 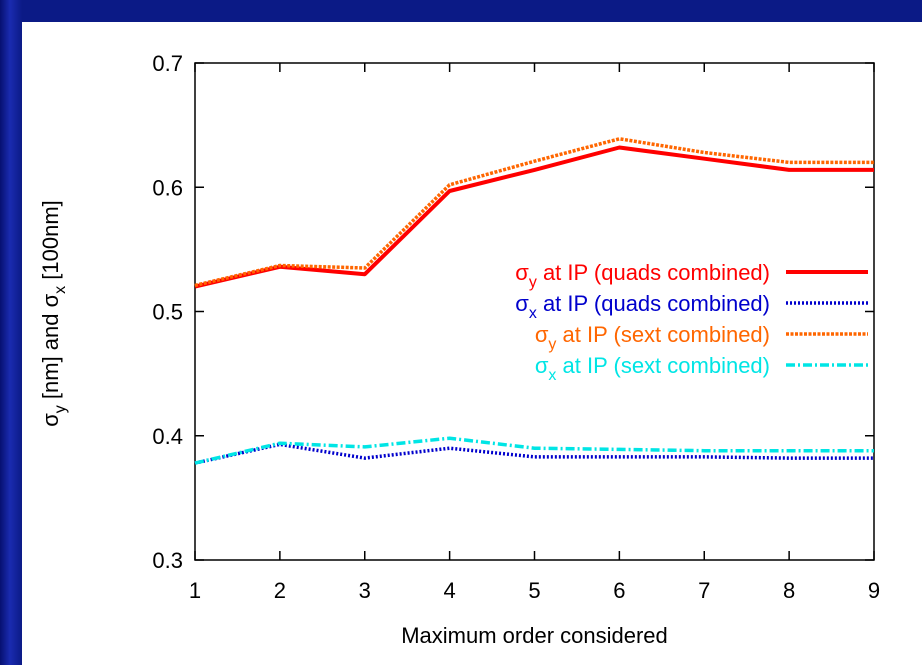 What do you see at coordinates (167, 436) in the screenshot?
I see `y-tick-label: 0.4` at bounding box center [167, 436].